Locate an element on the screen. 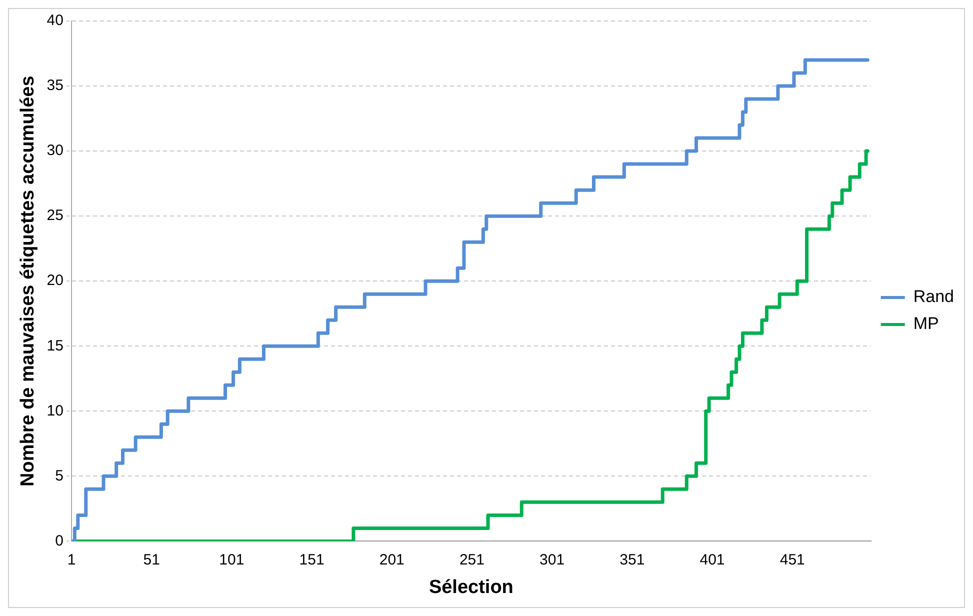 The height and width of the screenshot is (616, 973). x-tick-label: 301 is located at coordinates (552, 559).